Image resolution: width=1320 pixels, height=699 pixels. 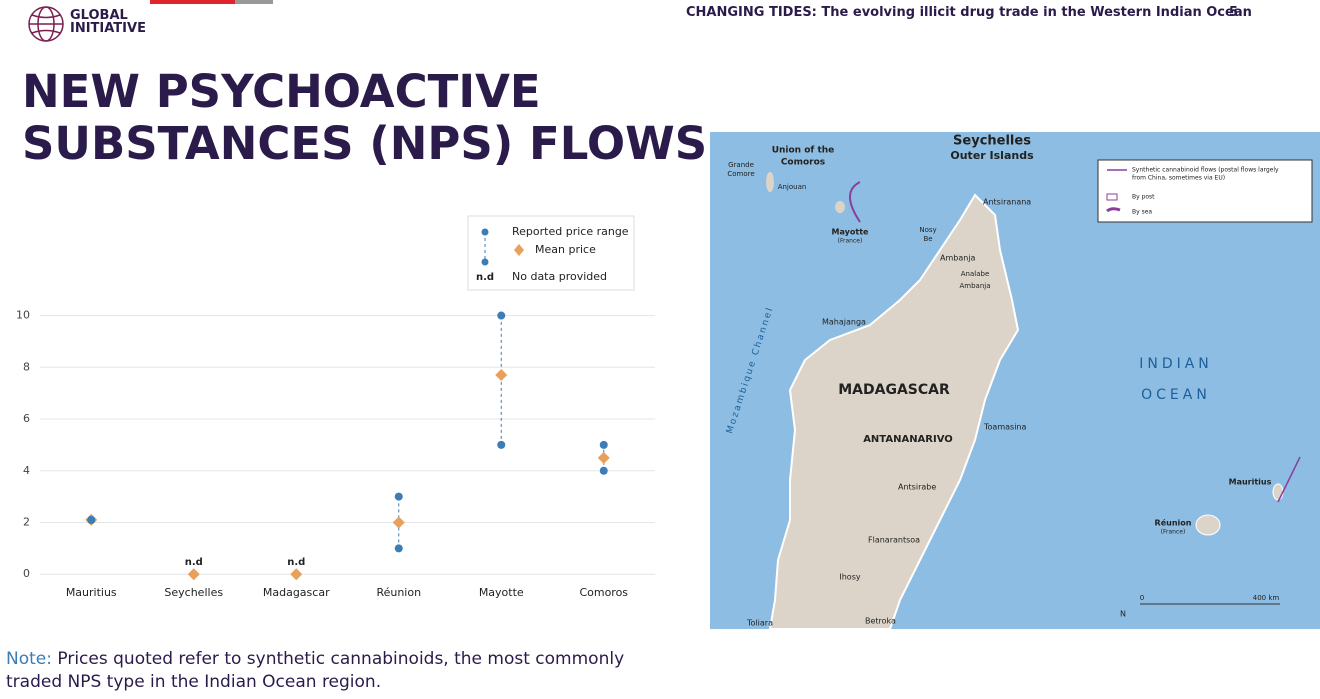 What do you see at coordinates (740, 174) in the screenshot?
I see `map-label: Comore` at bounding box center [740, 174].